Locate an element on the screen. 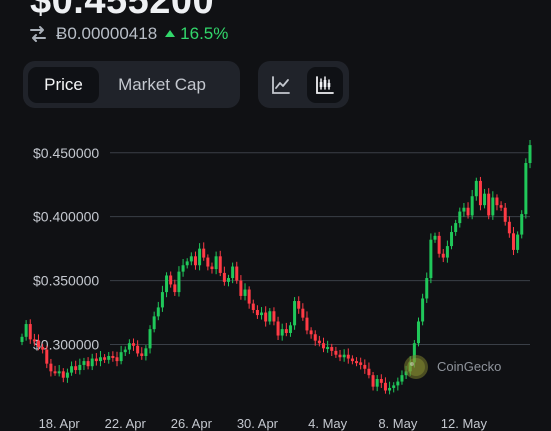 This screenshot has height=431, width=551. candlestick-chart-icon is located at coordinates (325, 84).